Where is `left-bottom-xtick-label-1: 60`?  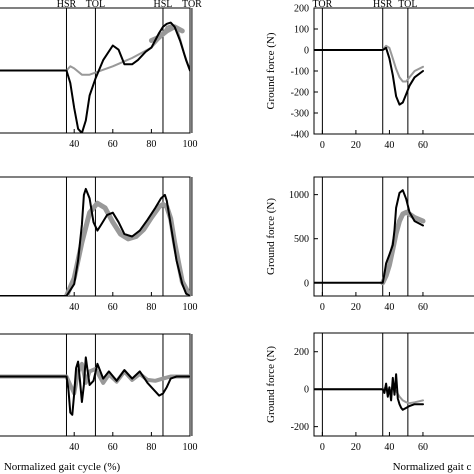 left-bottom-xtick-label-1: 60 is located at coordinates (113, 447).